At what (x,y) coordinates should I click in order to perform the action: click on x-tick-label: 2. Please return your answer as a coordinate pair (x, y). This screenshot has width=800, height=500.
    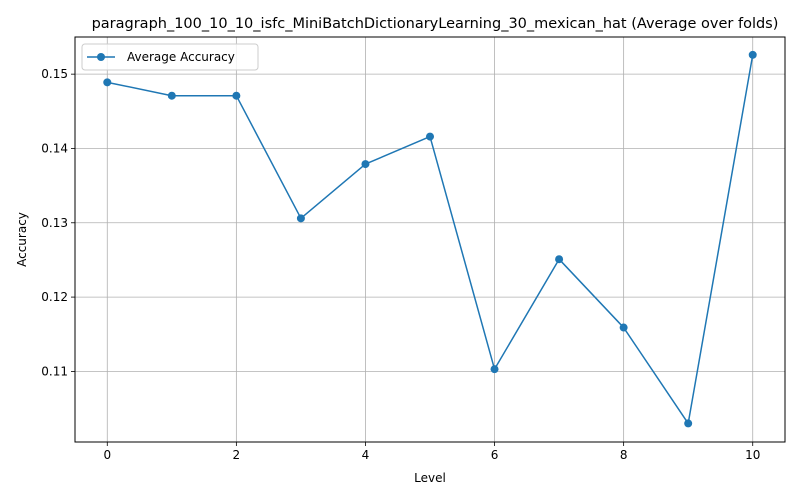
    Looking at the image, I should click on (237, 455).